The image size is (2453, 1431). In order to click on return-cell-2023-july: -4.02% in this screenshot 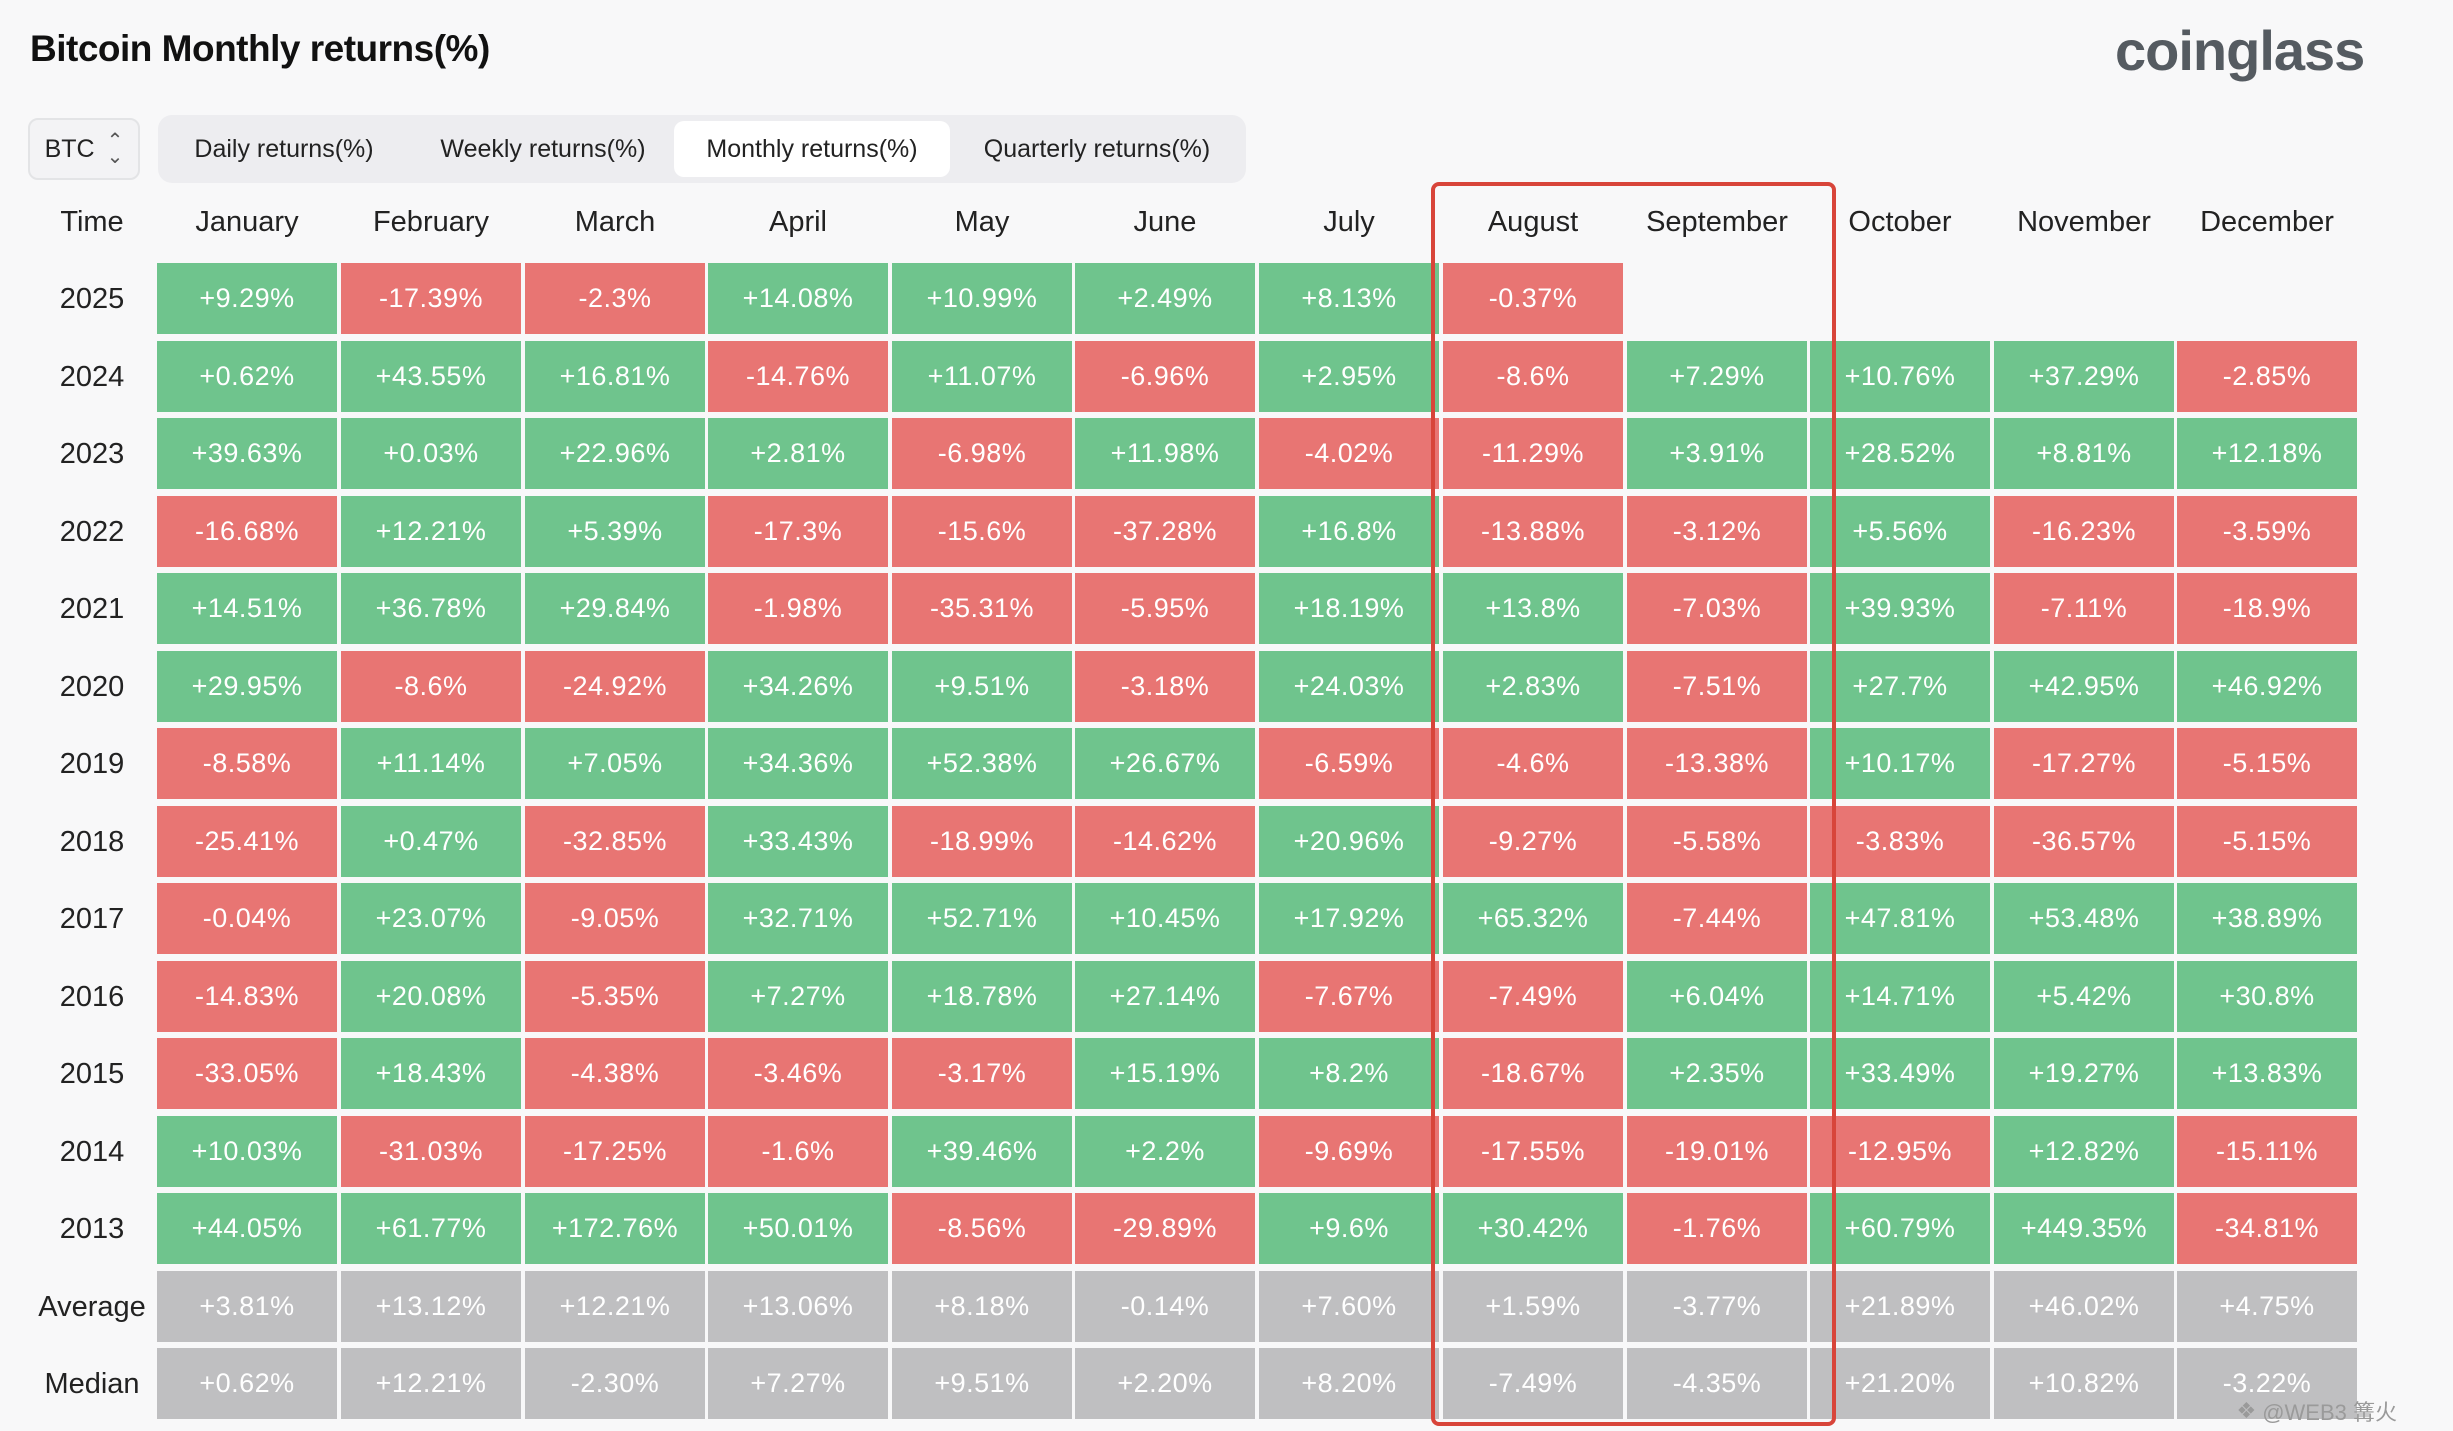, I will do `click(1349, 453)`.